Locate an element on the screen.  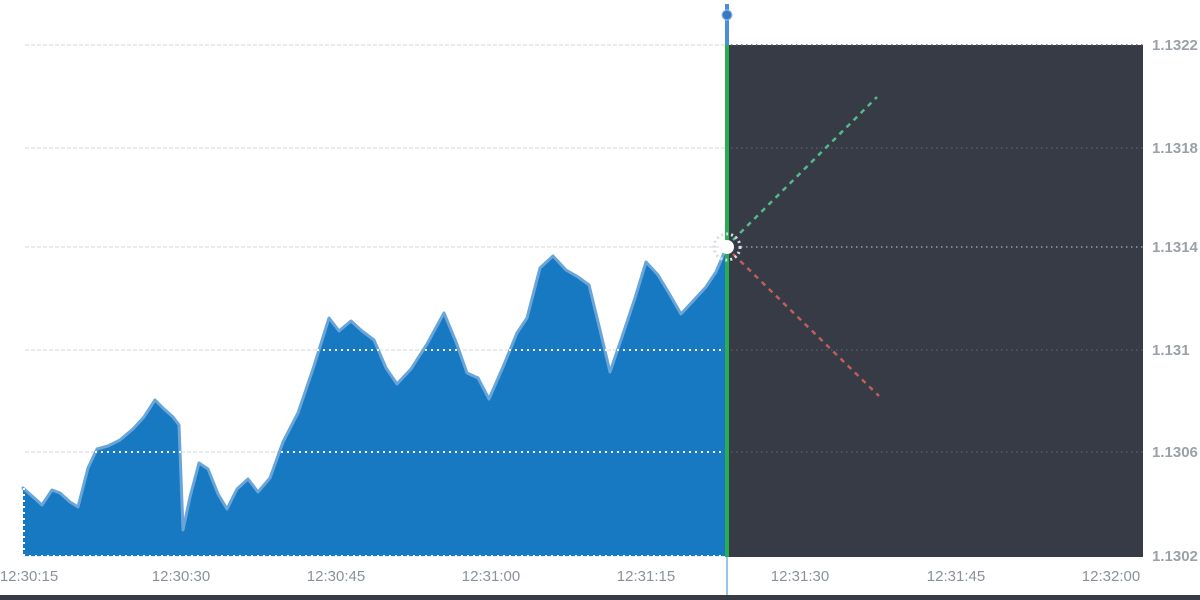
current-price-marker is located at coordinates (727, 247).